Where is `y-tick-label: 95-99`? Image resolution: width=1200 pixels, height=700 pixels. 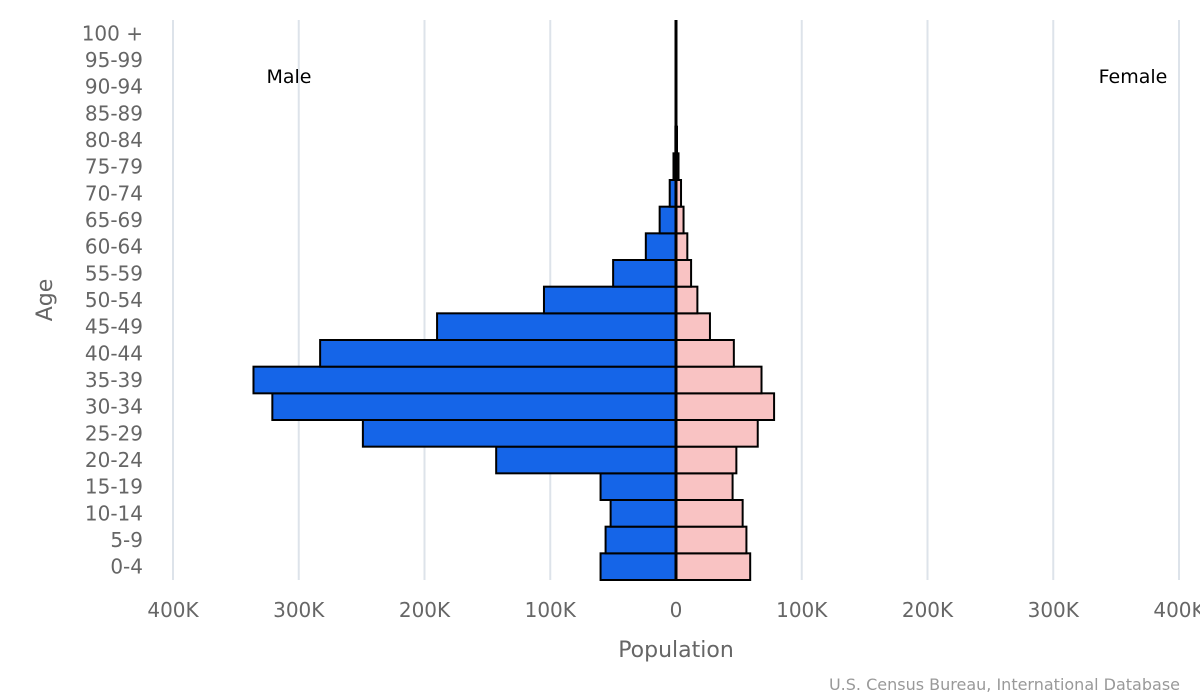
y-tick-label: 95-99 is located at coordinates (114, 60).